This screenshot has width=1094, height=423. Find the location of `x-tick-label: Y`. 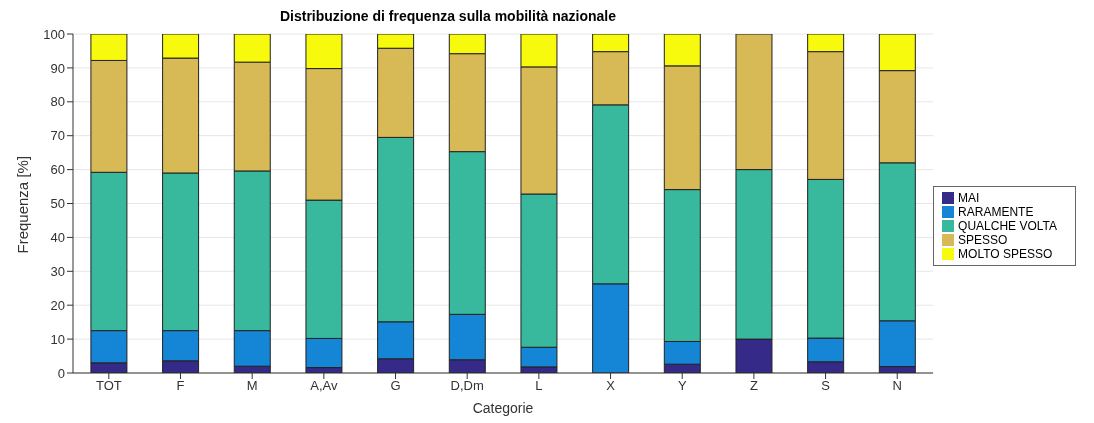

x-tick-label: Y is located at coordinates (682, 386).